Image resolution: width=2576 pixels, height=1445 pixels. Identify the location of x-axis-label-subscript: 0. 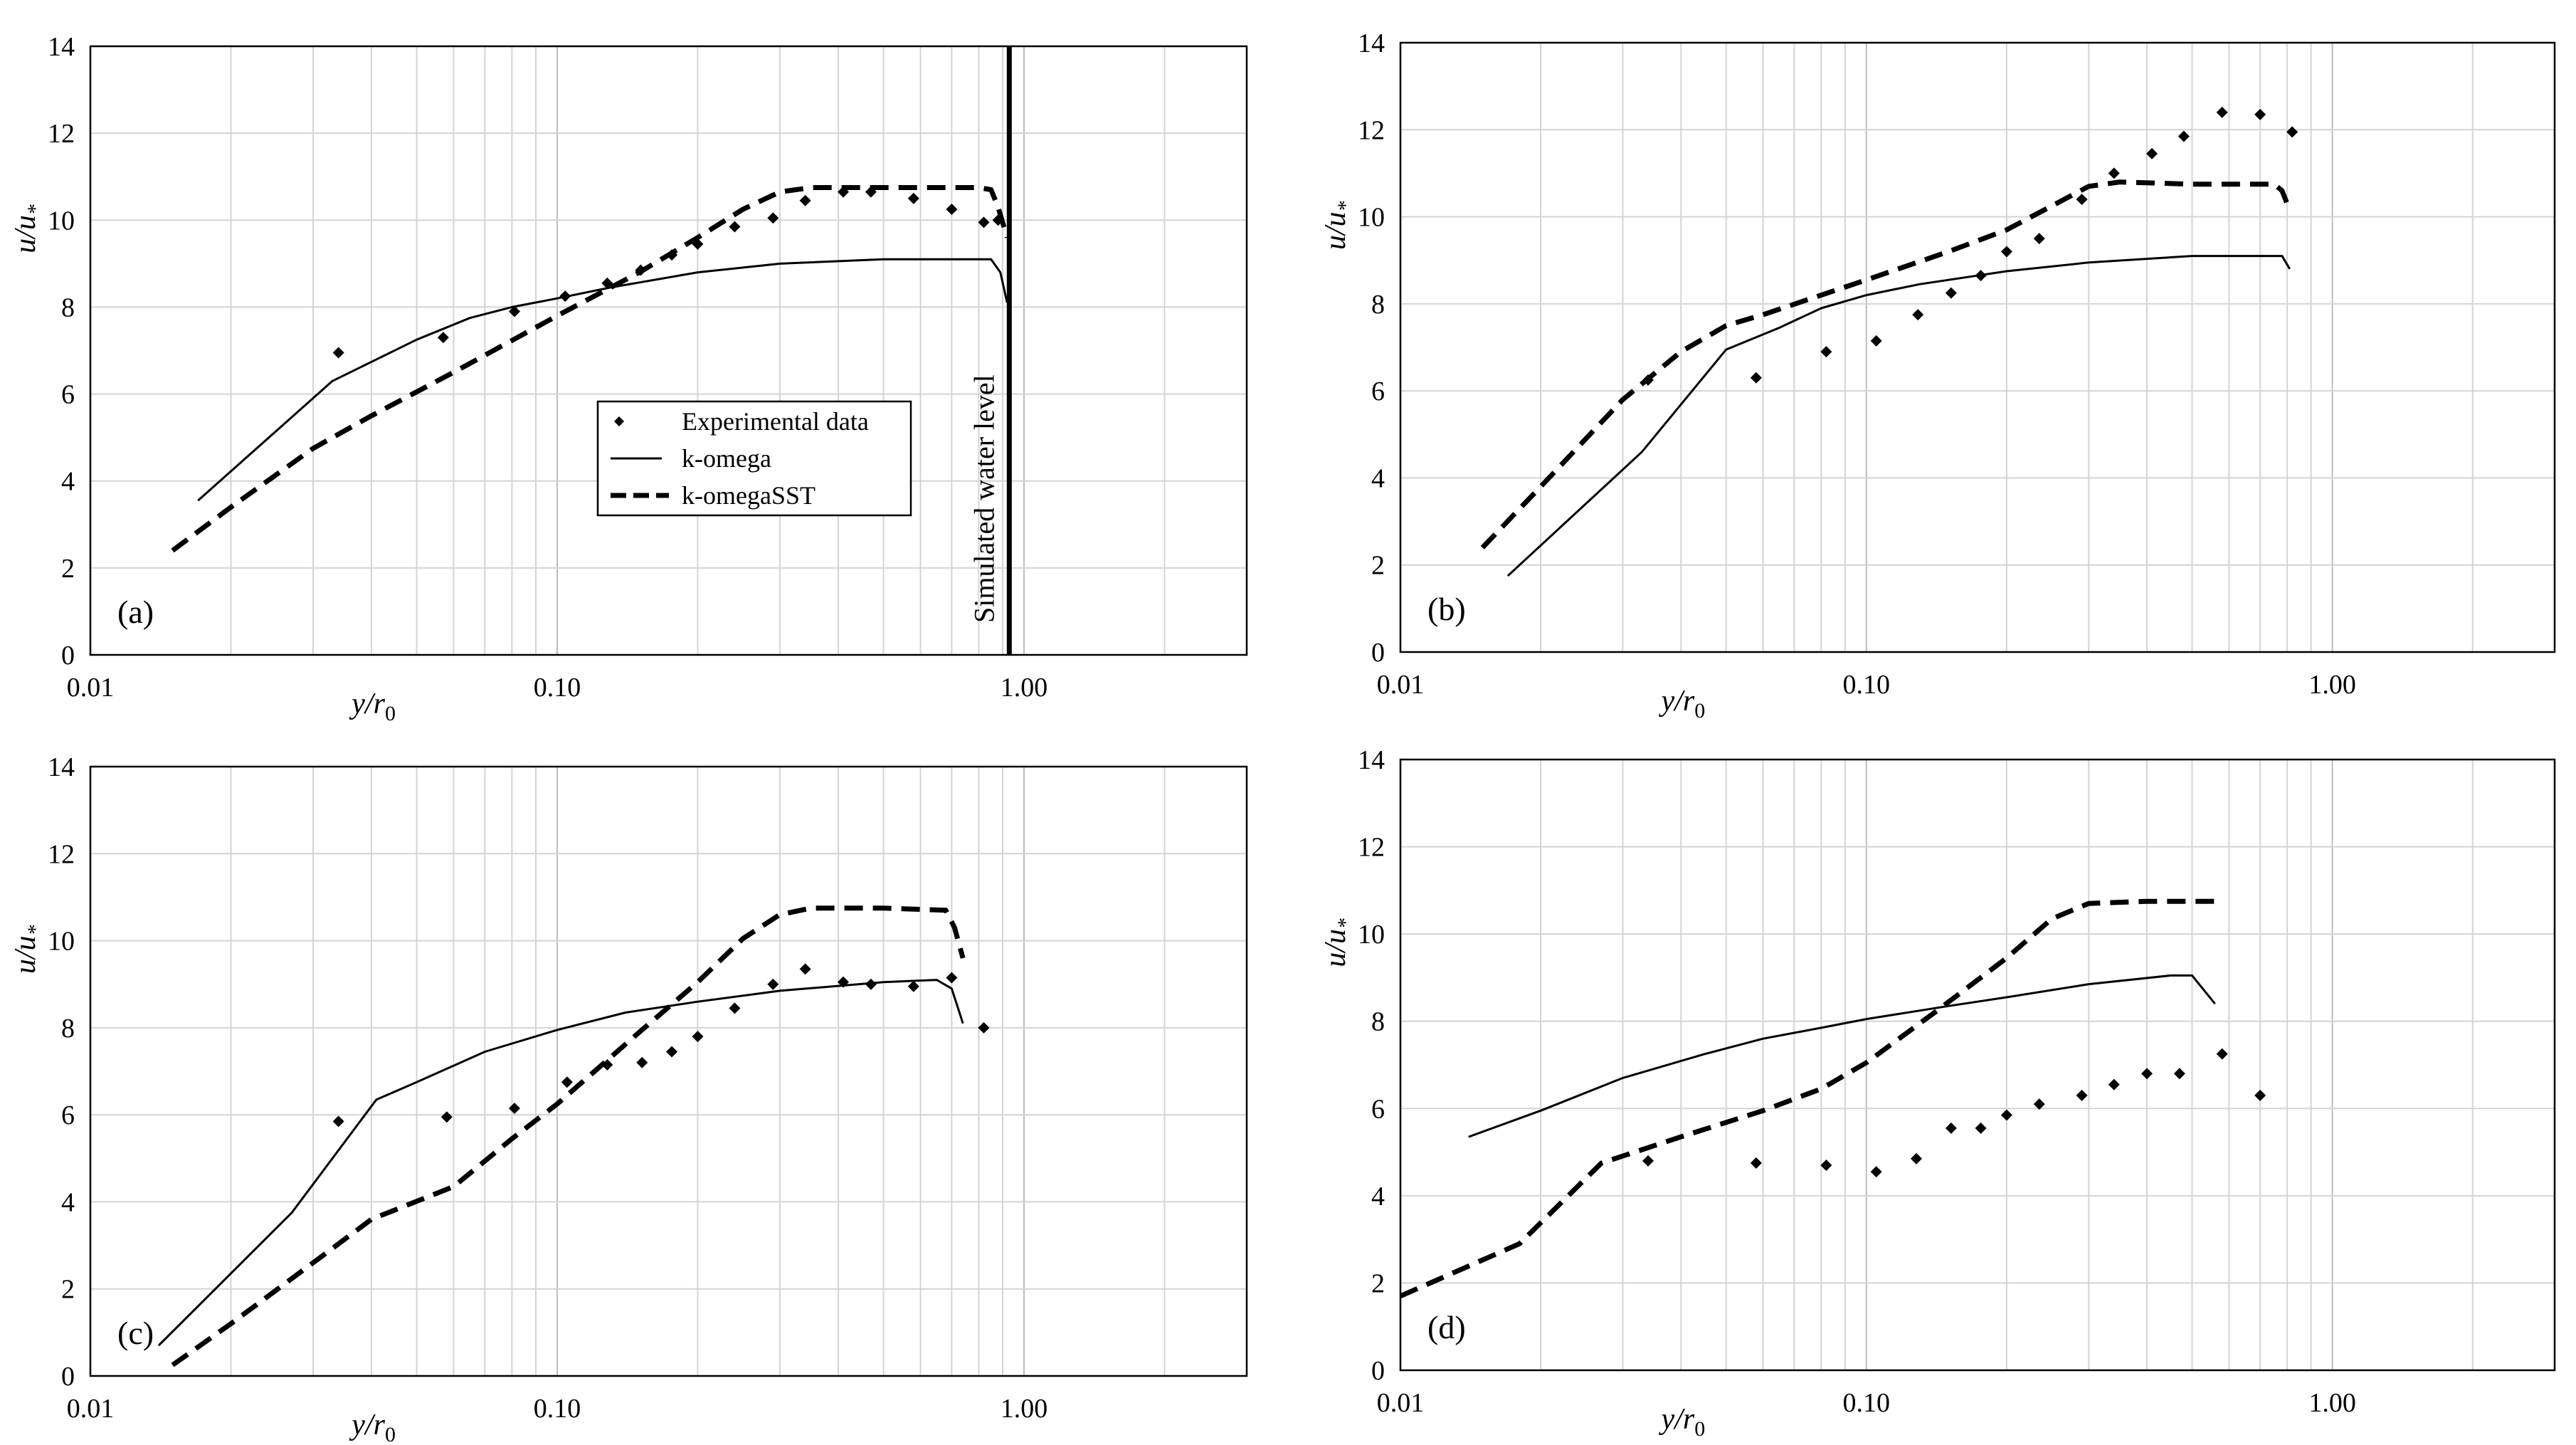
(391, 1434).